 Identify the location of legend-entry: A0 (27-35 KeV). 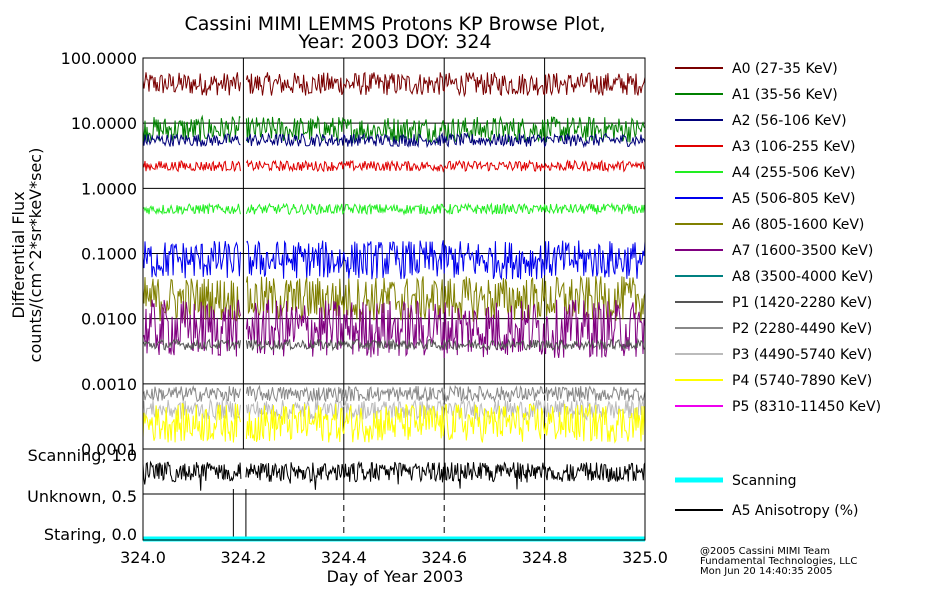
(785, 69).